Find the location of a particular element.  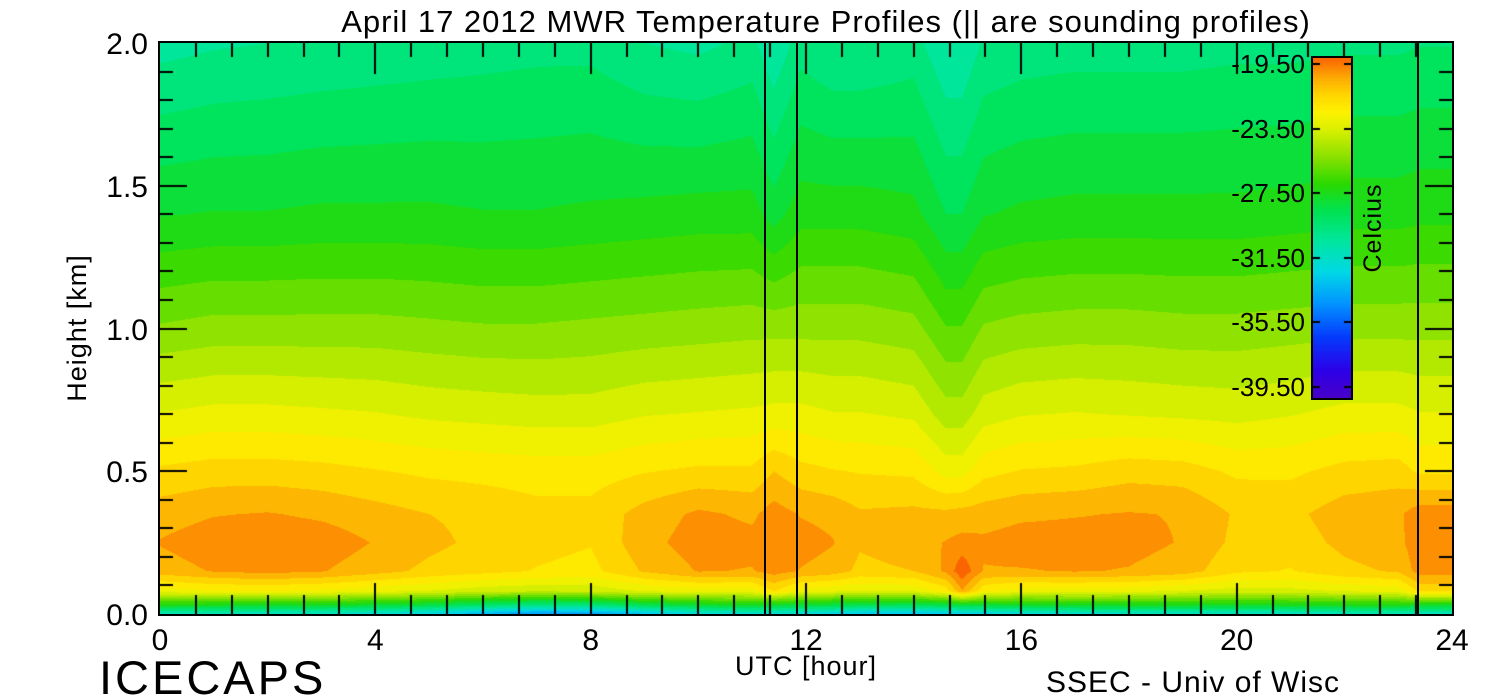

colorbar-unit-label: Celcius is located at coordinates (1373, 228).